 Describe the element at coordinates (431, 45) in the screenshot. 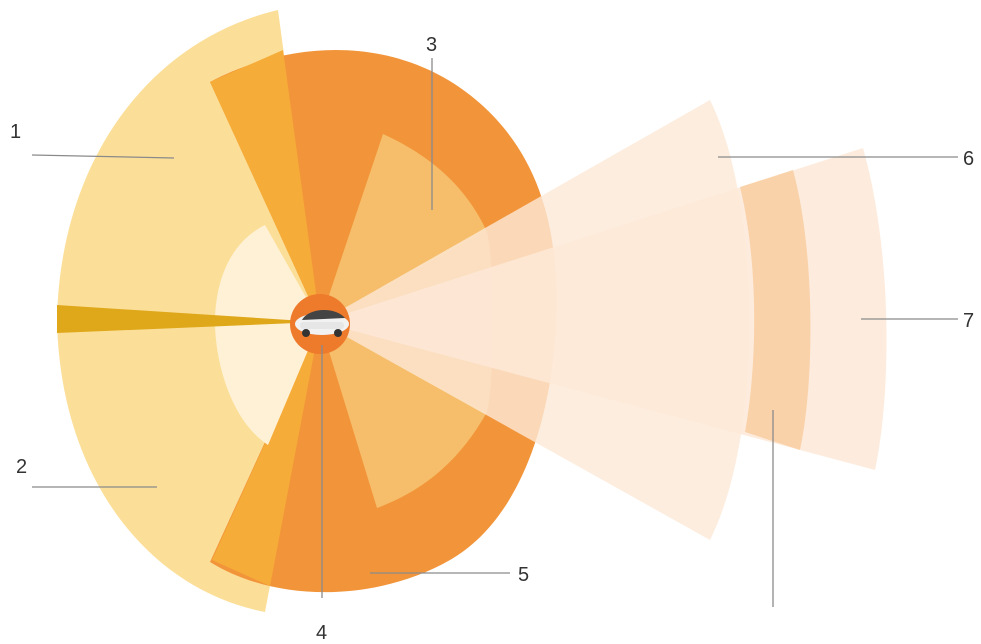

I see `callout-3: 3` at that location.